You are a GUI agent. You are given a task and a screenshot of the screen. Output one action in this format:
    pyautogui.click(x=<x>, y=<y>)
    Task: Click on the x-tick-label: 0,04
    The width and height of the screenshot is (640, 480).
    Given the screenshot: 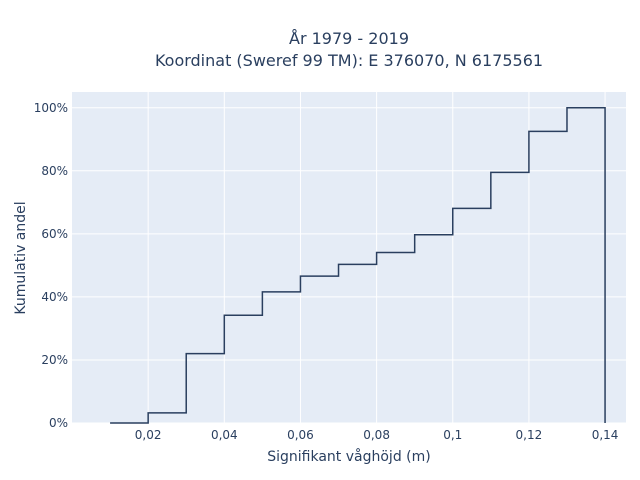 What is the action you would take?
    pyautogui.click(x=224, y=435)
    